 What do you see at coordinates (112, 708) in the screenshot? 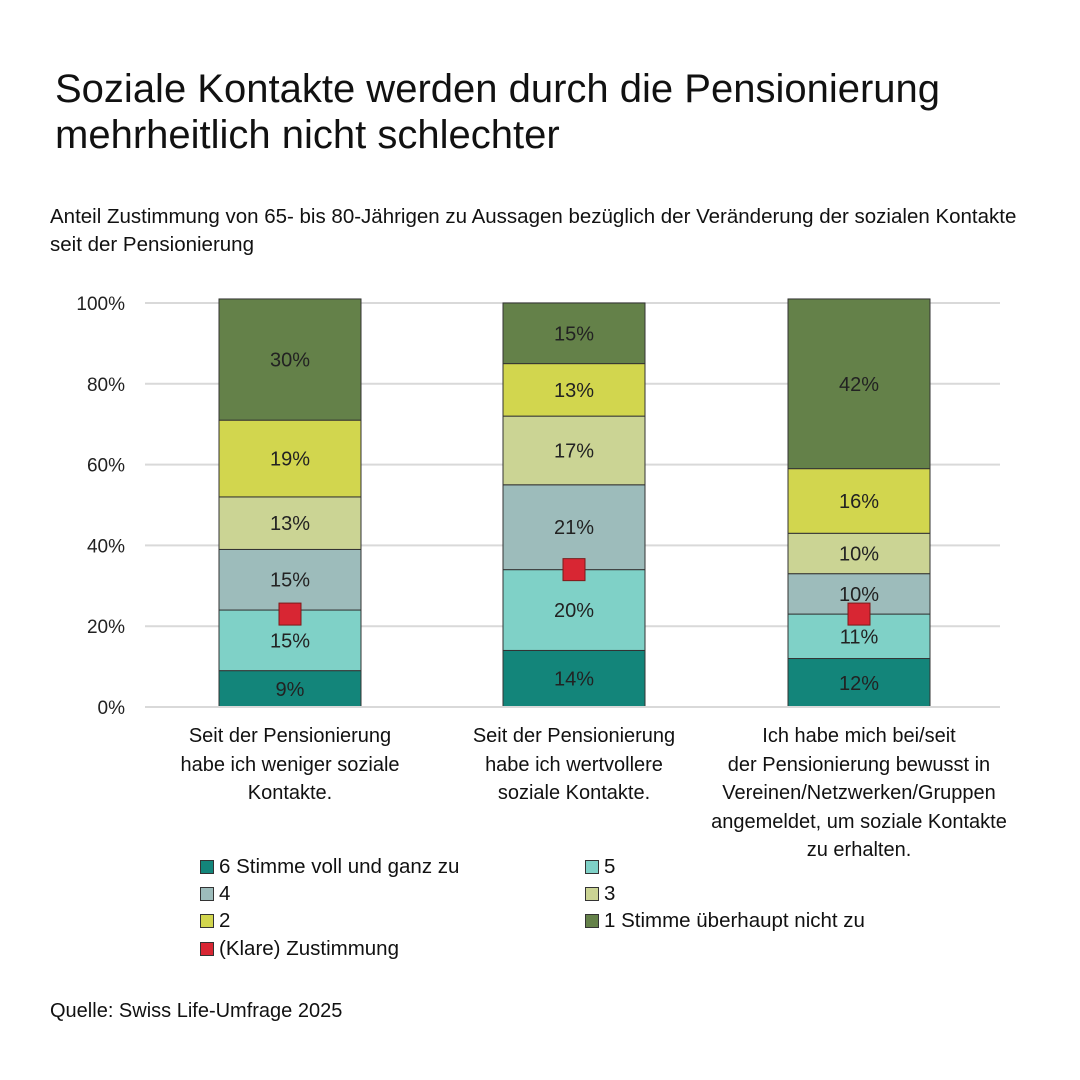
I see `y-tick-label: 0%` at bounding box center [112, 708].